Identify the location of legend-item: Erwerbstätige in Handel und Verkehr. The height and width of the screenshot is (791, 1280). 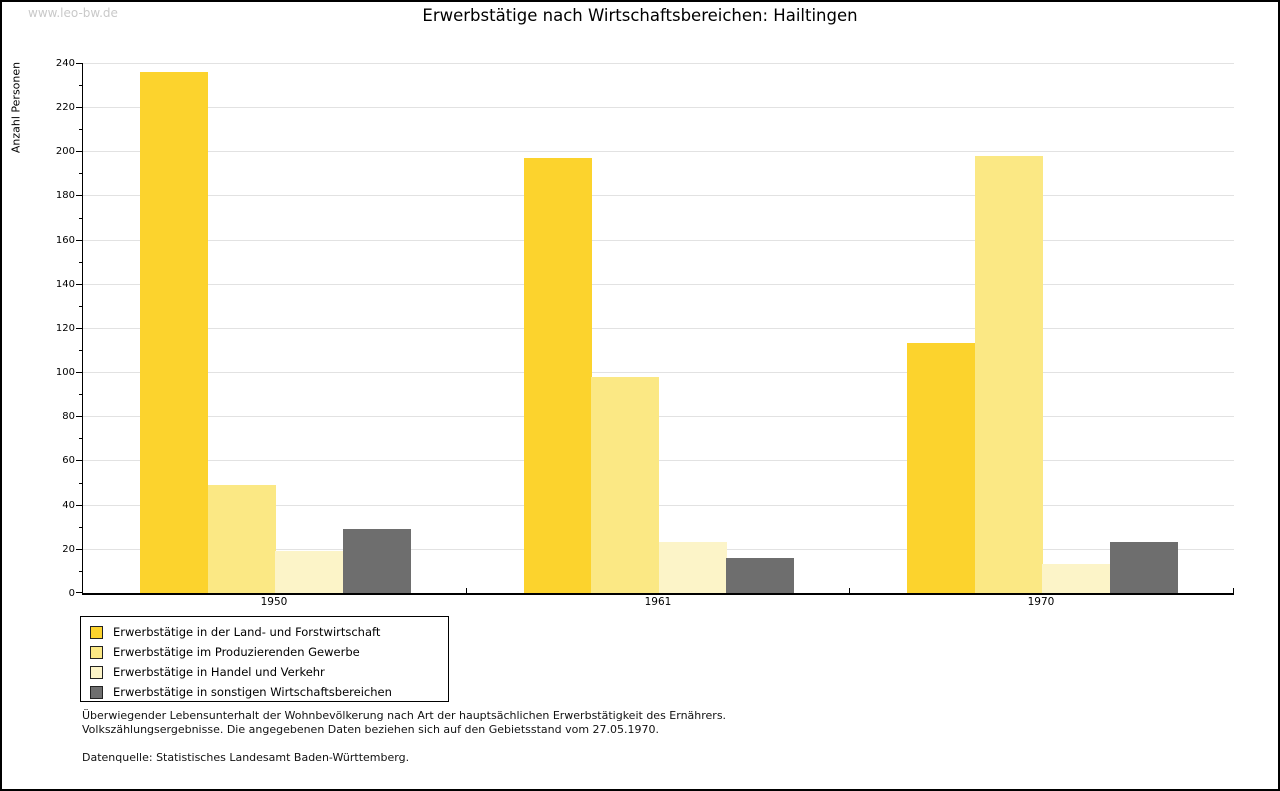
(269, 672).